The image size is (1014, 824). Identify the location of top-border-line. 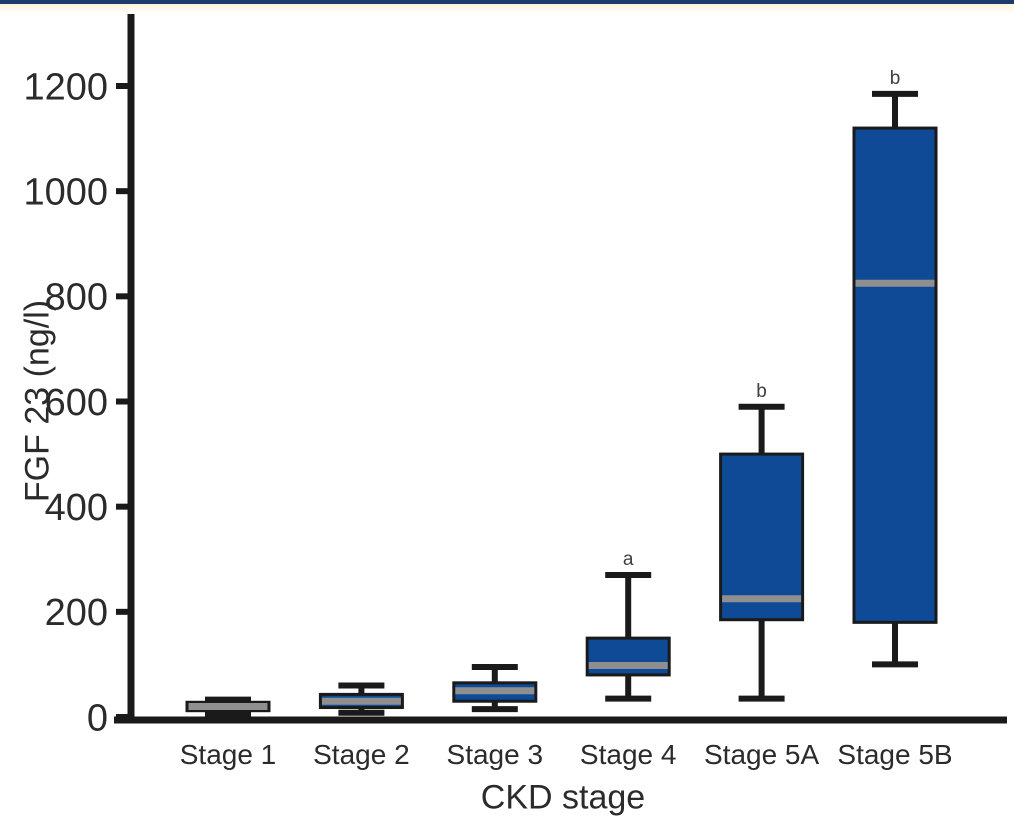
(507, 2).